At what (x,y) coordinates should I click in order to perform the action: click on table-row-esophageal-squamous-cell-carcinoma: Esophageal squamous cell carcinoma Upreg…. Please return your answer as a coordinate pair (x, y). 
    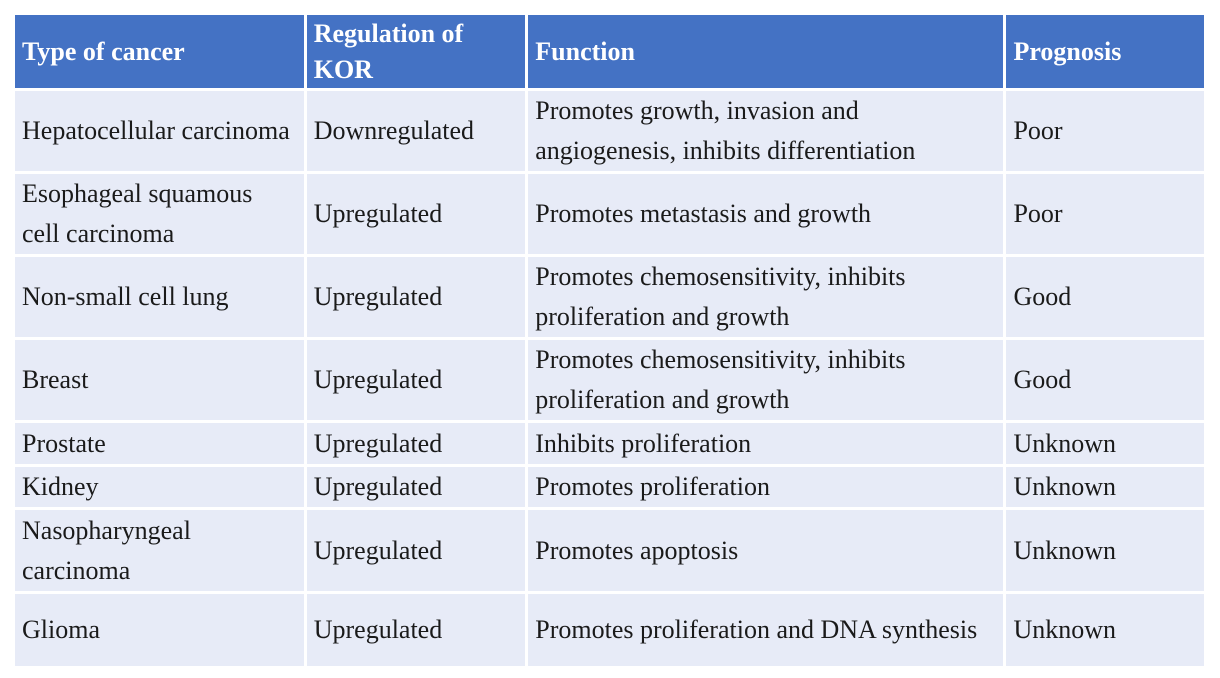
    Looking at the image, I should click on (609, 214).